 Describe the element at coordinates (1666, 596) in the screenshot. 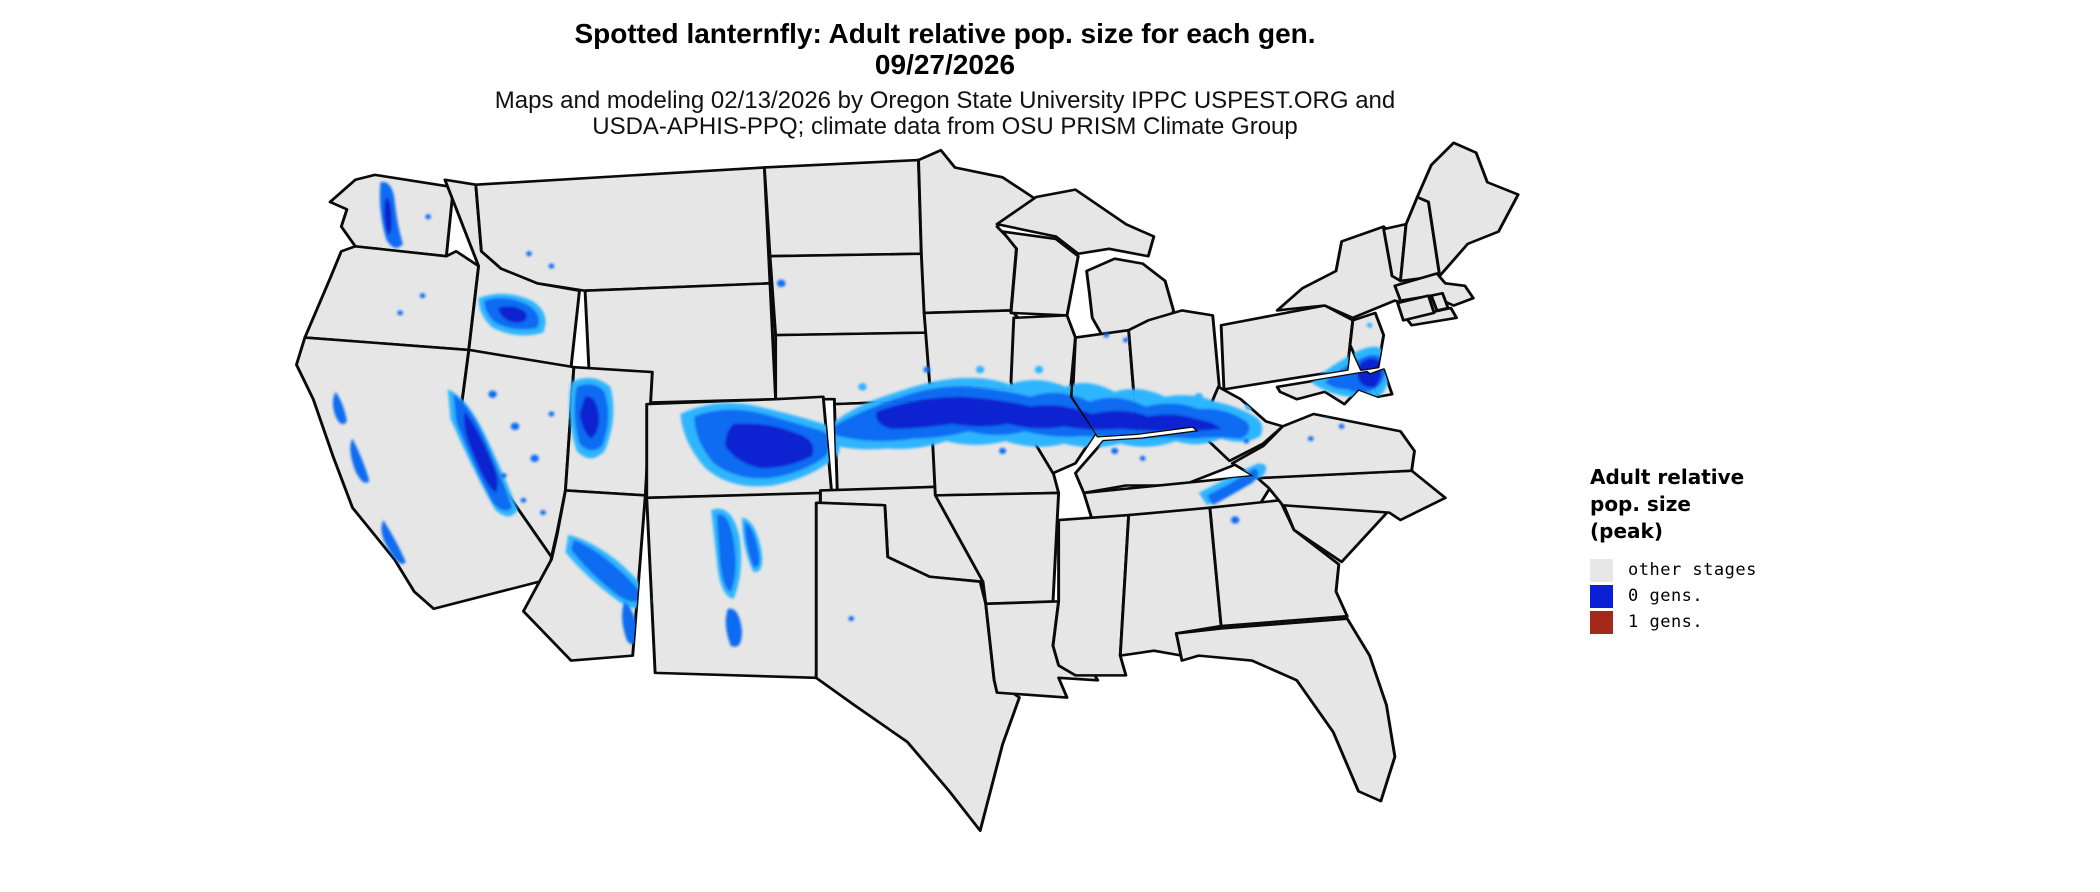

I see `legend-item-label: 0 gens.` at that location.